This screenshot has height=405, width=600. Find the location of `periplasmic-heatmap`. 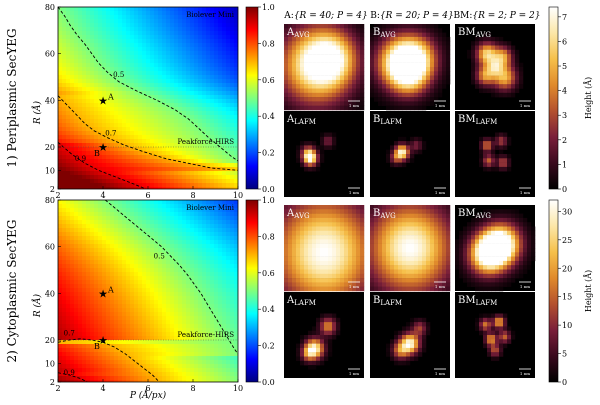

periplasmic-heatmap is located at coordinates (148, 99).